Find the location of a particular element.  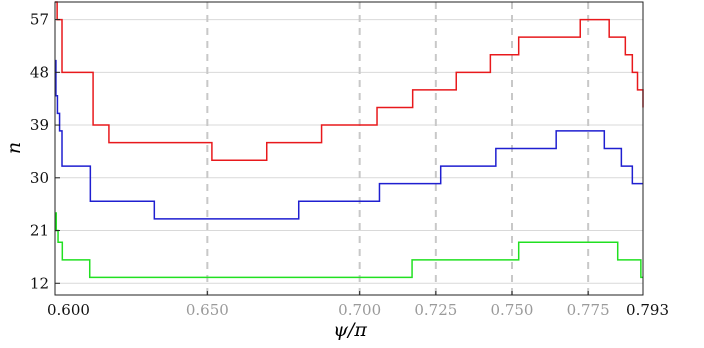

y-tick-label: 39 is located at coordinates (39, 125).